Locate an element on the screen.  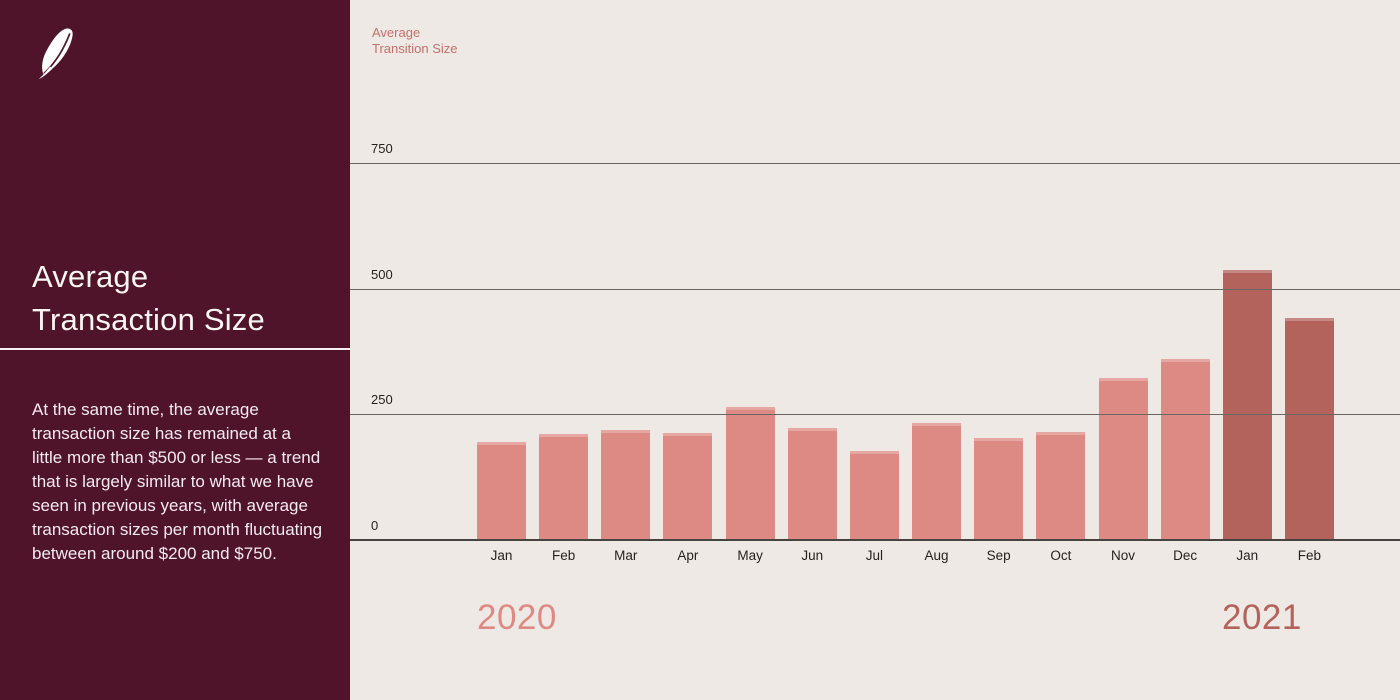
chart-axis-title: Average Transition Size is located at coordinates (415, 41).